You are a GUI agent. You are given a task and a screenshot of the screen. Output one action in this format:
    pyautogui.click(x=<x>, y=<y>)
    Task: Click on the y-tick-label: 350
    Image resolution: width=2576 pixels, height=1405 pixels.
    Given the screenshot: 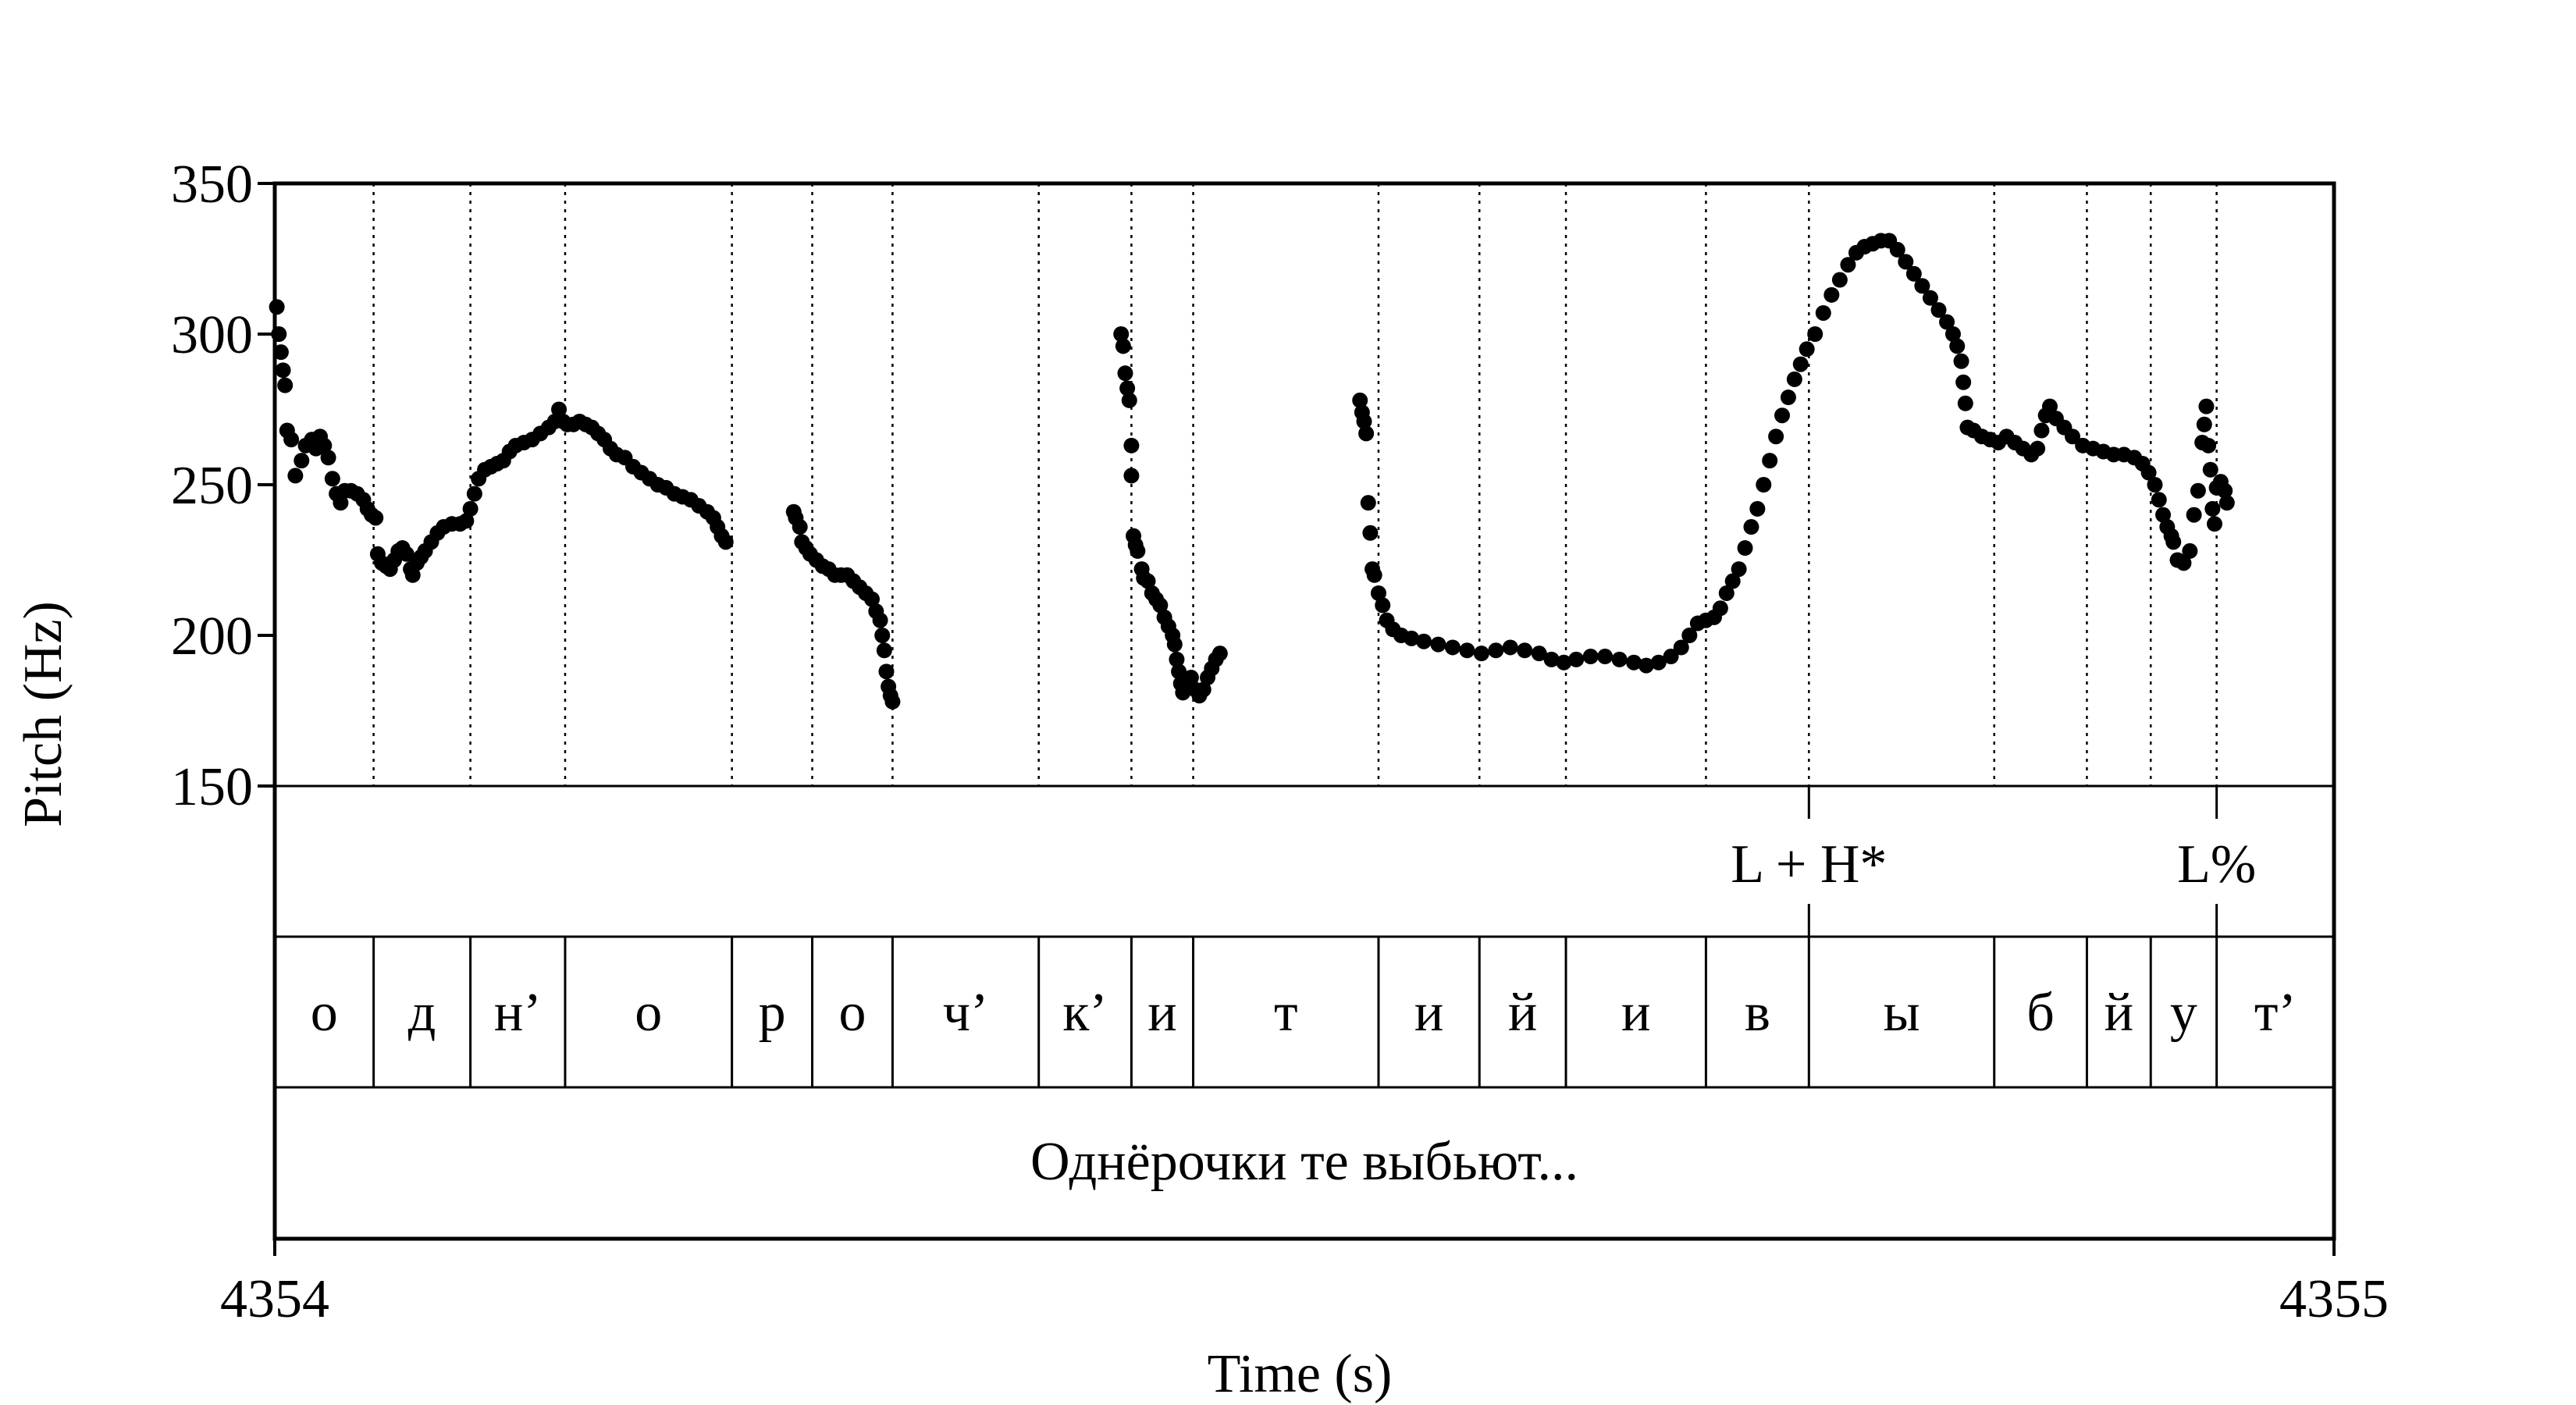 What is the action you would take?
    pyautogui.click(x=212, y=185)
    